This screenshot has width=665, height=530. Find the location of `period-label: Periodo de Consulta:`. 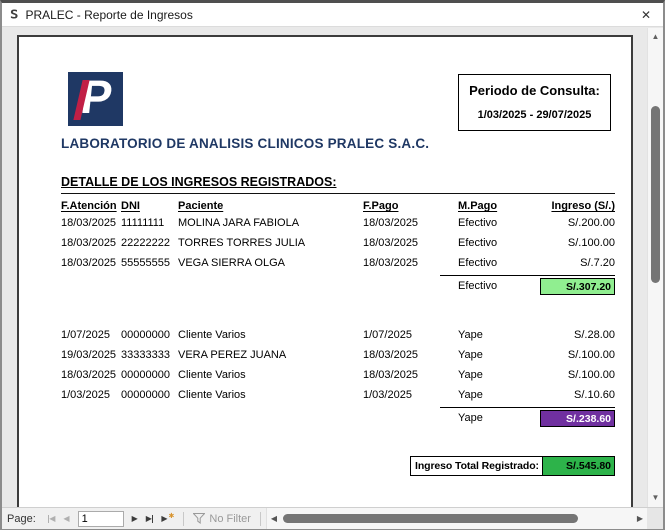

period-label: Periodo de Consulta: is located at coordinates (534, 90).